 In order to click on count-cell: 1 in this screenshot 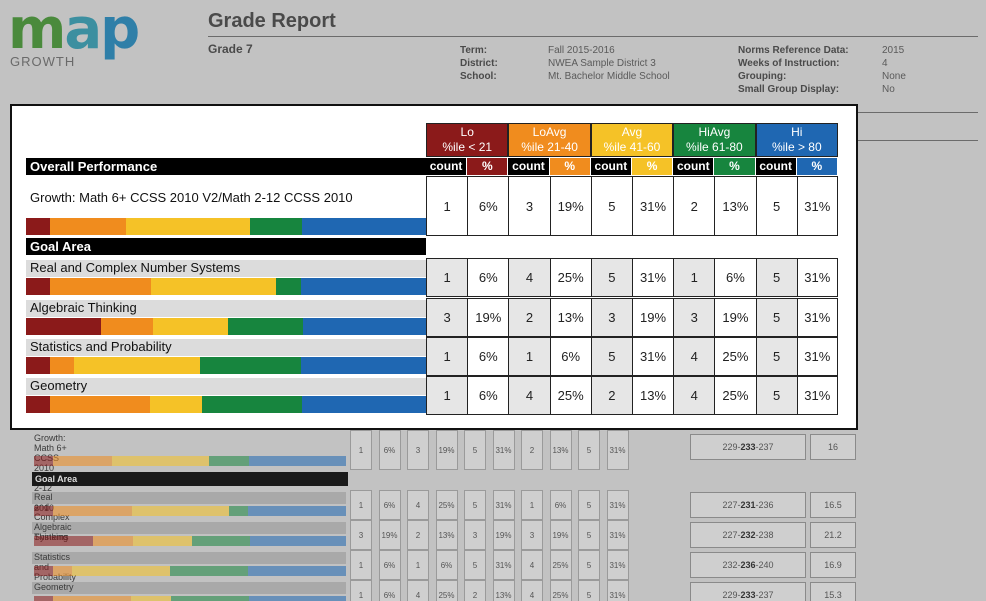, I will do `click(447, 395)`.